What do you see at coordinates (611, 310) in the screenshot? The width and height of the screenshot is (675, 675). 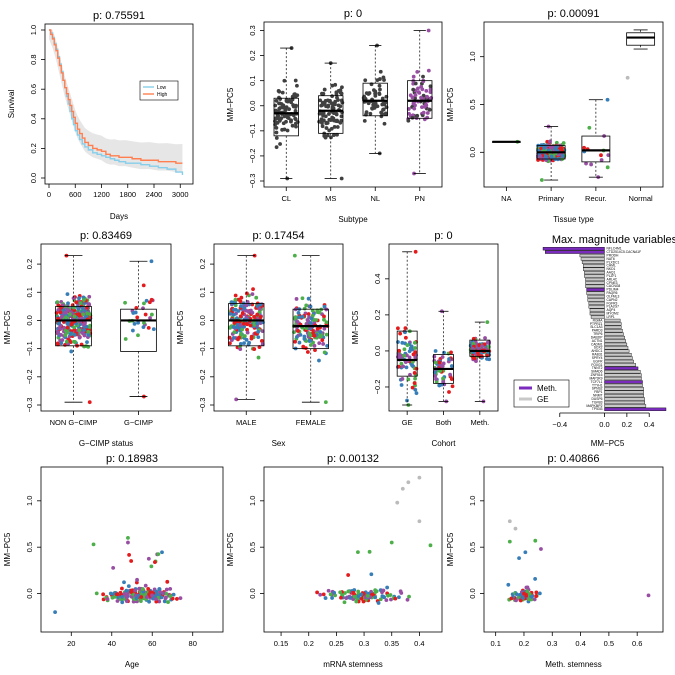 I see `bar-label: AQP4` at bounding box center [611, 310].